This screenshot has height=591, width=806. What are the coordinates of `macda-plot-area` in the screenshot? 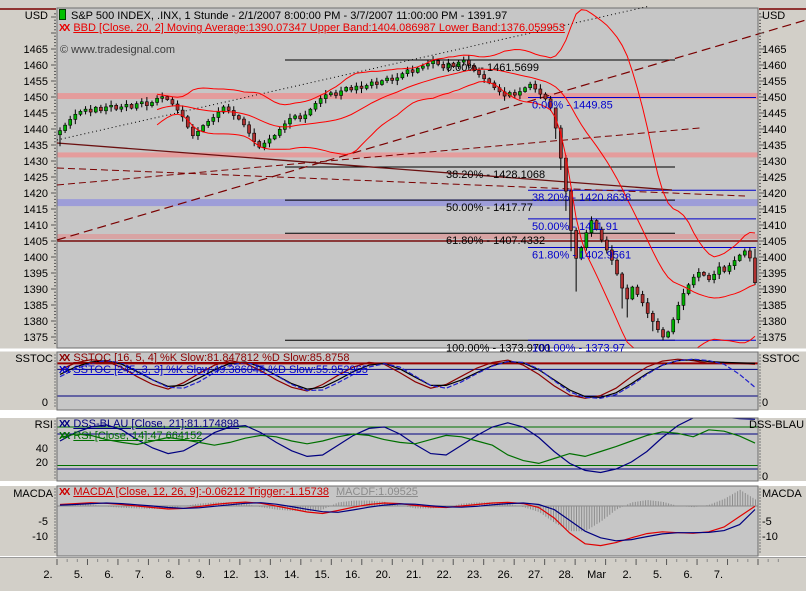 It's located at (407, 521).